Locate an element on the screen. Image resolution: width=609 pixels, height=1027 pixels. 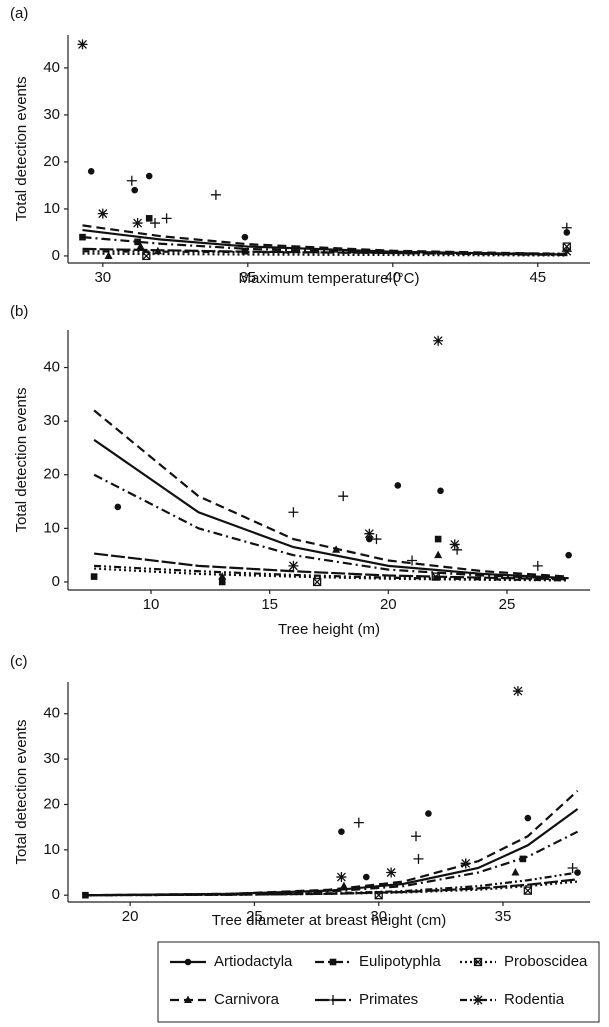
x-tick-label: 35 is located at coordinates (247, 277).